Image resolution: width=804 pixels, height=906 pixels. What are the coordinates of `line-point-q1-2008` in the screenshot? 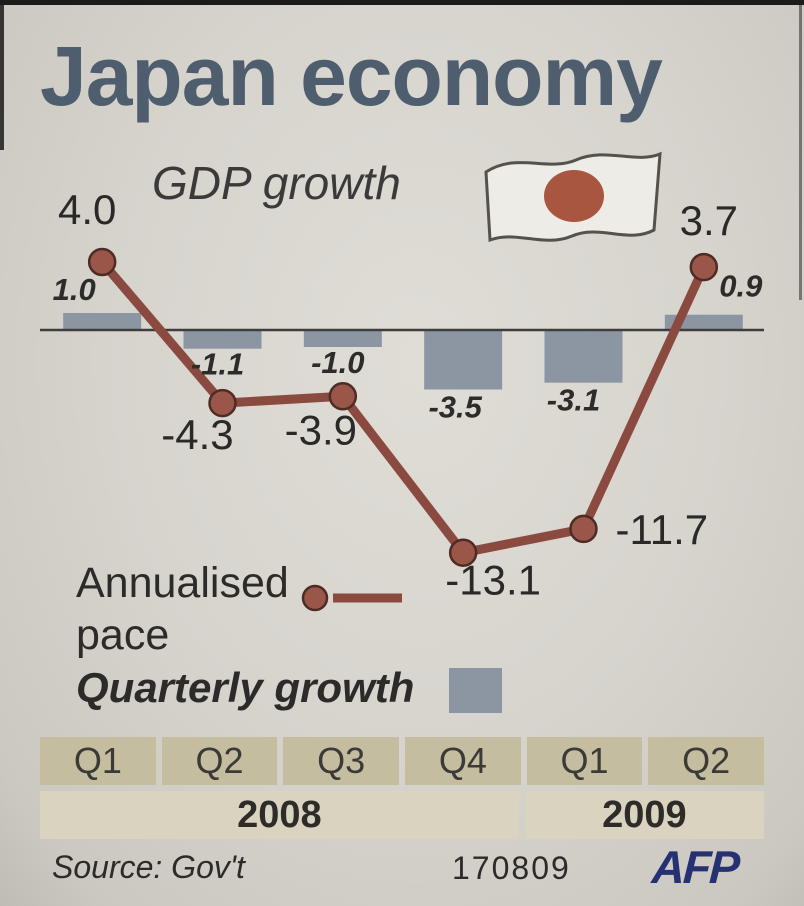 It's located at (102, 262).